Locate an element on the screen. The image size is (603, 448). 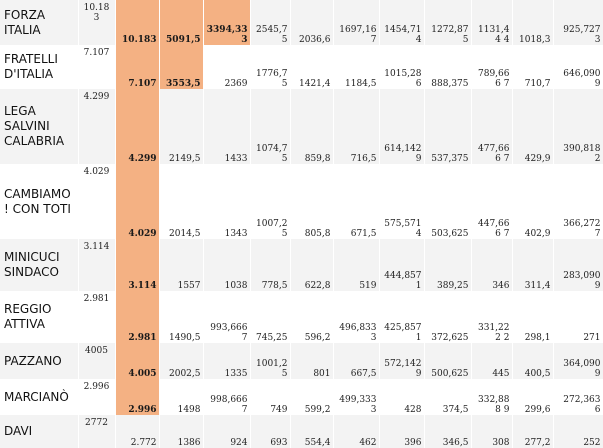
votes-cell: 4.299 is located at coordinates (97, 126).